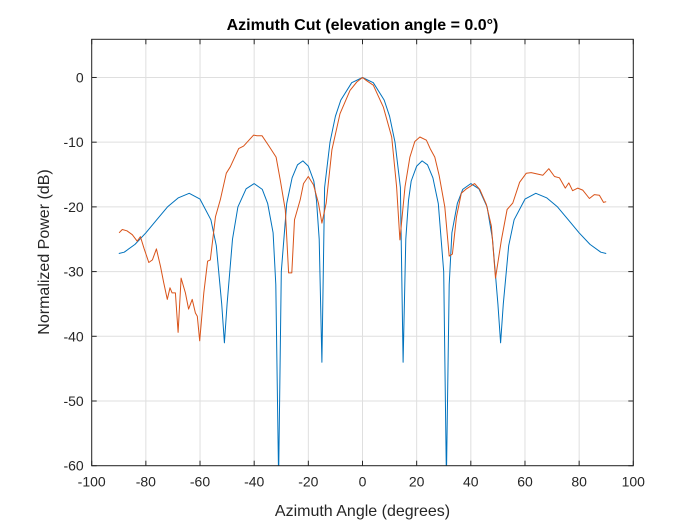 This screenshot has width=700, height=525. Describe the element at coordinates (579, 482) in the screenshot. I see `x-tick-label: 80` at that location.